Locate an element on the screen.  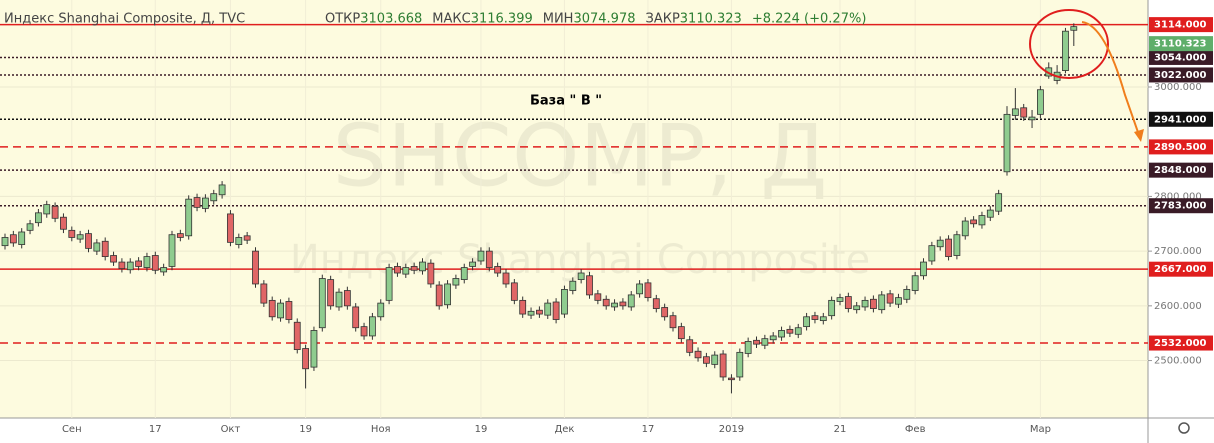
legend-label: ЗАКР is located at coordinates (662, 19).